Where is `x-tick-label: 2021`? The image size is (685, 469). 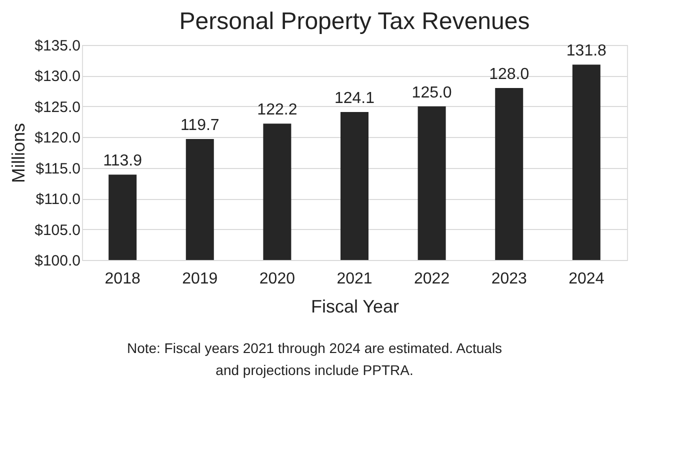 x-tick-label: 2021 is located at coordinates (354, 279).